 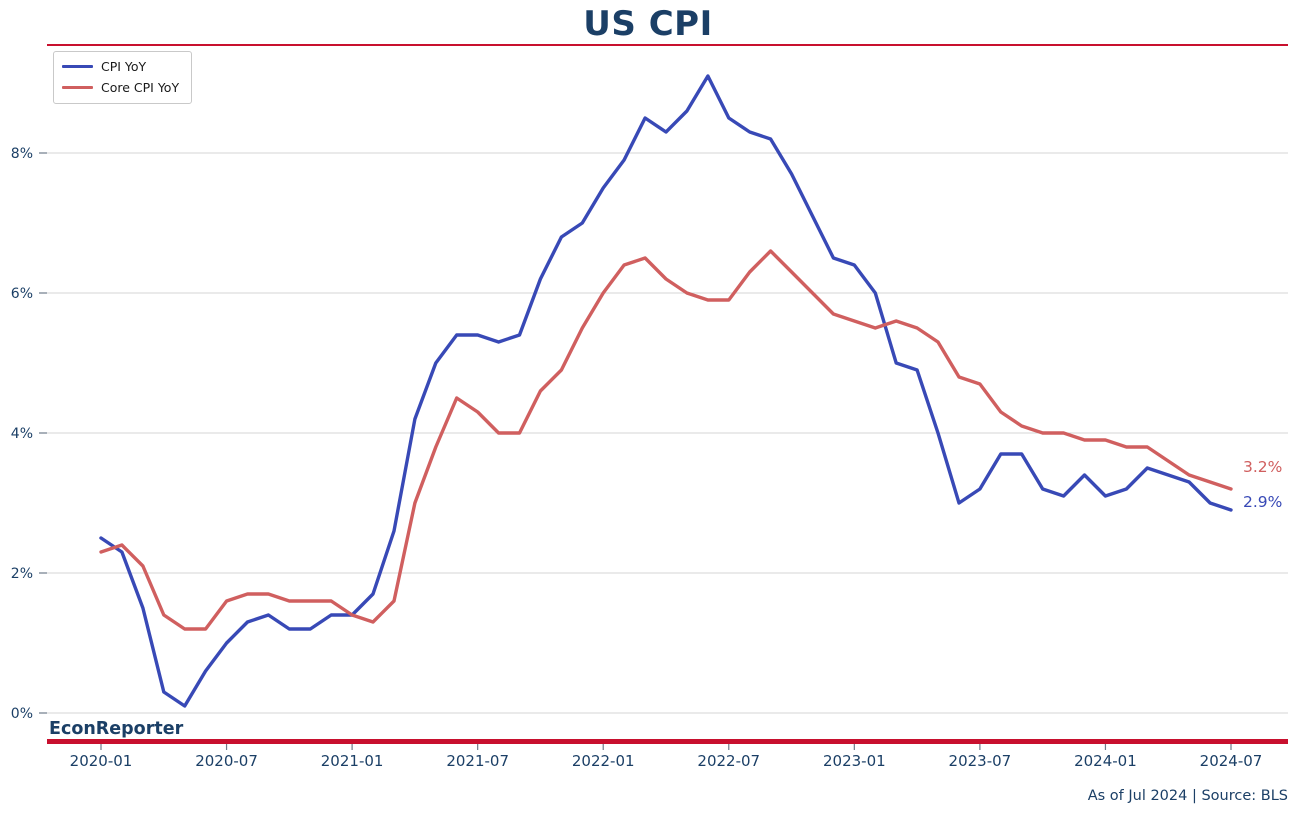 I want to click on y-tick-label-4%: 4%, so click(x=22, y=434).